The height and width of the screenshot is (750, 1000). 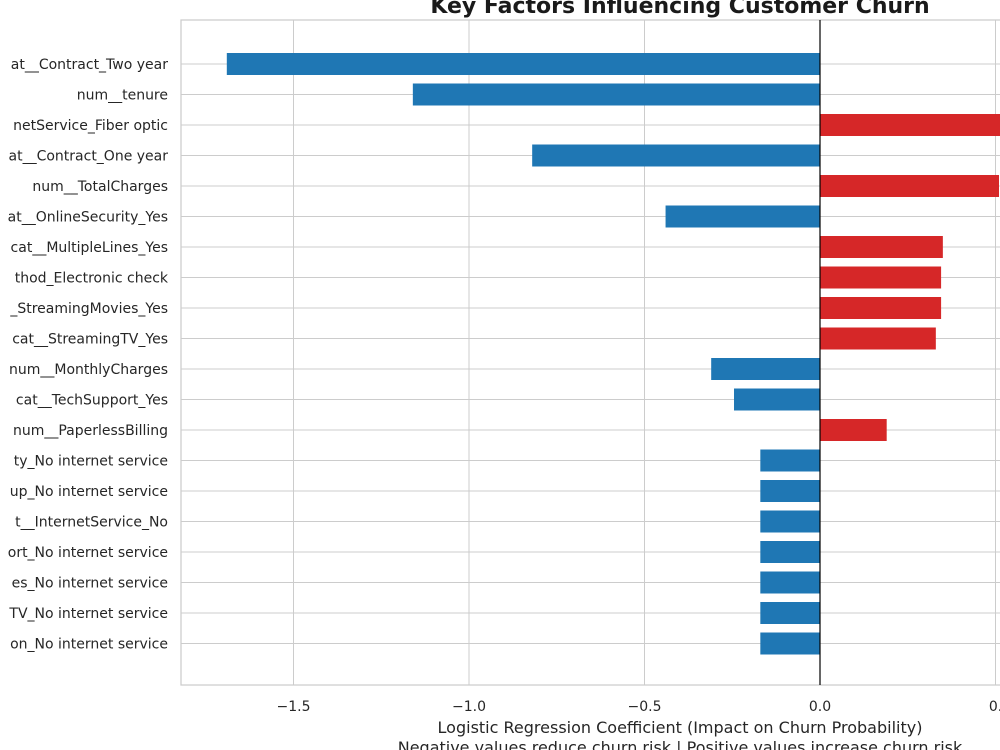 What do you see at coordinates (88, 614) in the screenshot?
I see `y-tick-label: TV_No internet service` at bounding box center [88, 614].